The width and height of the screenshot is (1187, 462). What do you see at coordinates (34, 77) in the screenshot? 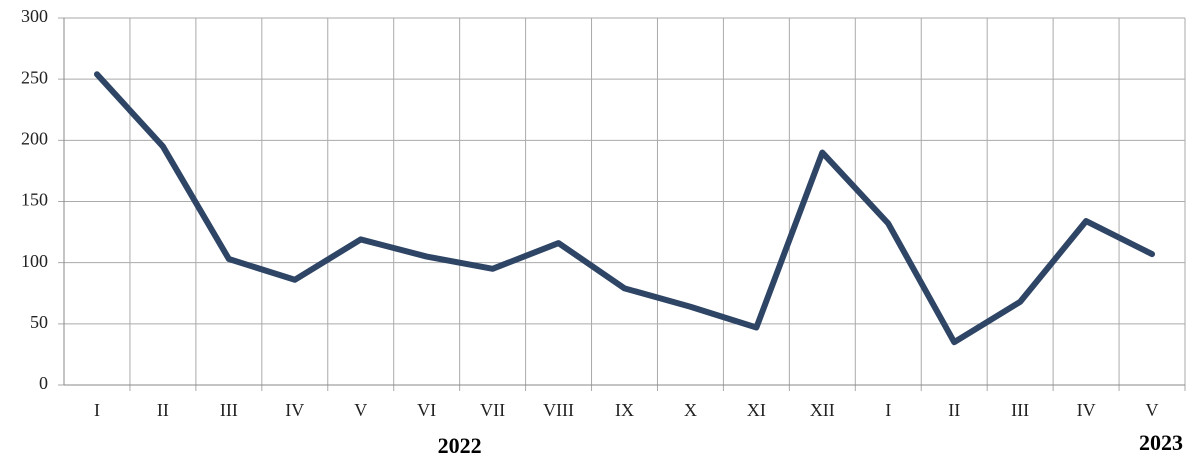
I see `y-tick-label: 250` at bounding box center [34, 77].